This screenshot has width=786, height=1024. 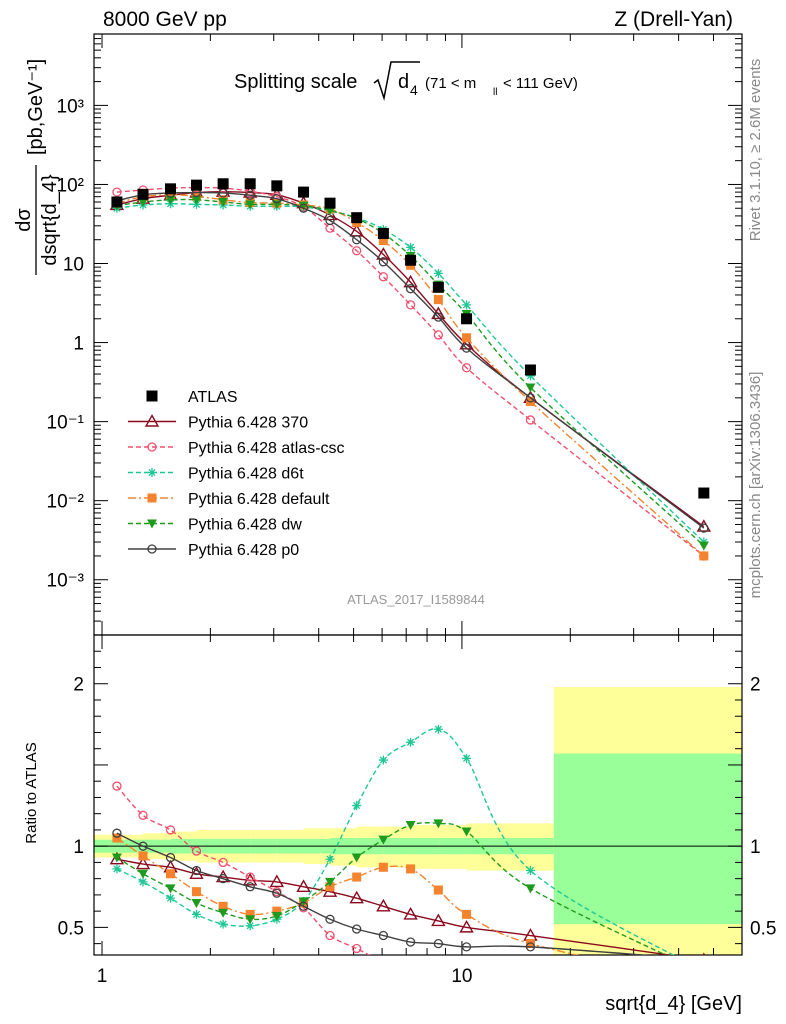 I want to click on main-y-tick-label-1: 10⁻², so click(x=66, y=502).